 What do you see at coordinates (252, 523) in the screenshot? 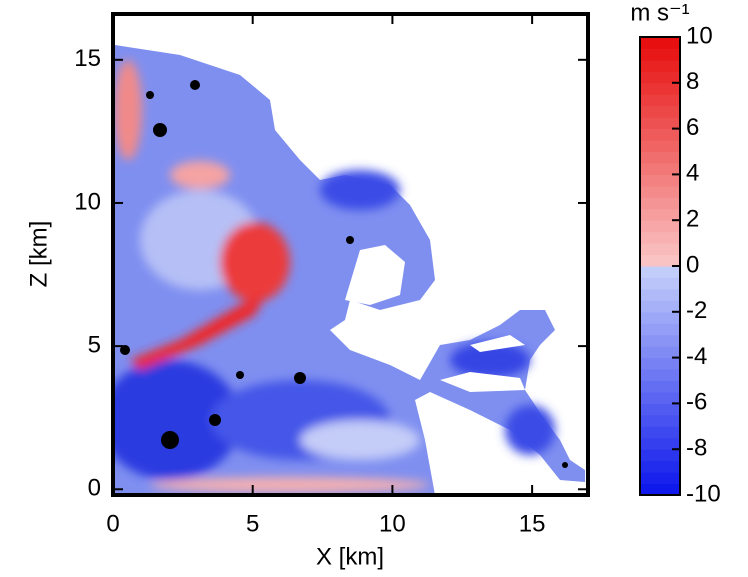
I see `x-tick-label: 5` at bounding box center [252, 523].